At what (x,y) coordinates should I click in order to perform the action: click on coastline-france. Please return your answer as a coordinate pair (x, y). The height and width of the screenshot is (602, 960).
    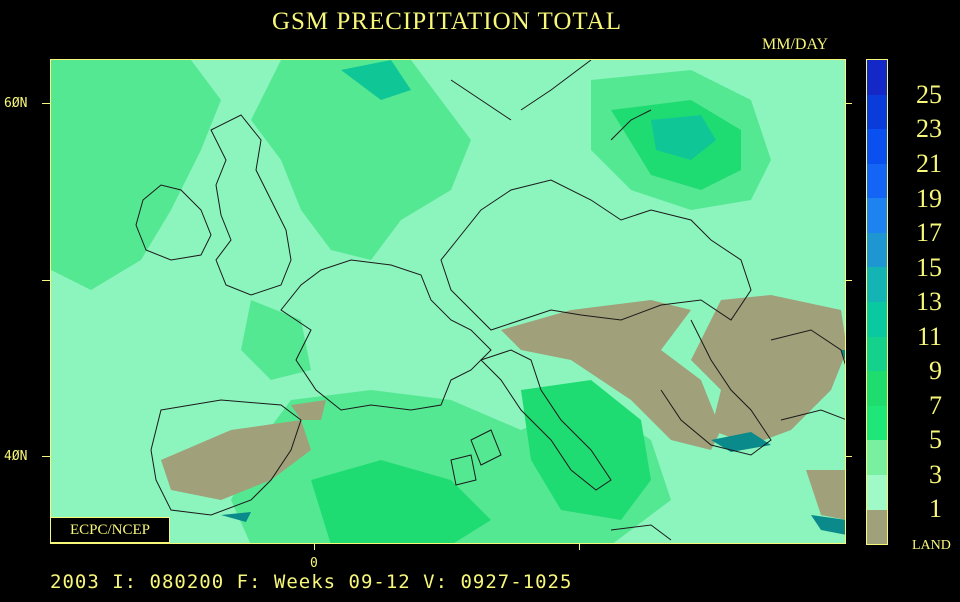
    Looking at the image, I should click on (386, 335).